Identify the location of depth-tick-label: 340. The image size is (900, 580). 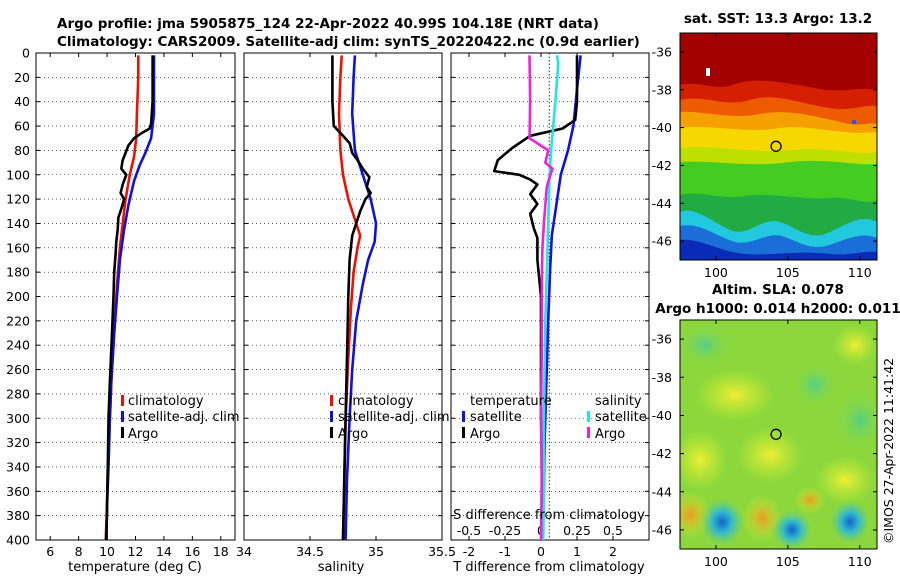
(18, 466).